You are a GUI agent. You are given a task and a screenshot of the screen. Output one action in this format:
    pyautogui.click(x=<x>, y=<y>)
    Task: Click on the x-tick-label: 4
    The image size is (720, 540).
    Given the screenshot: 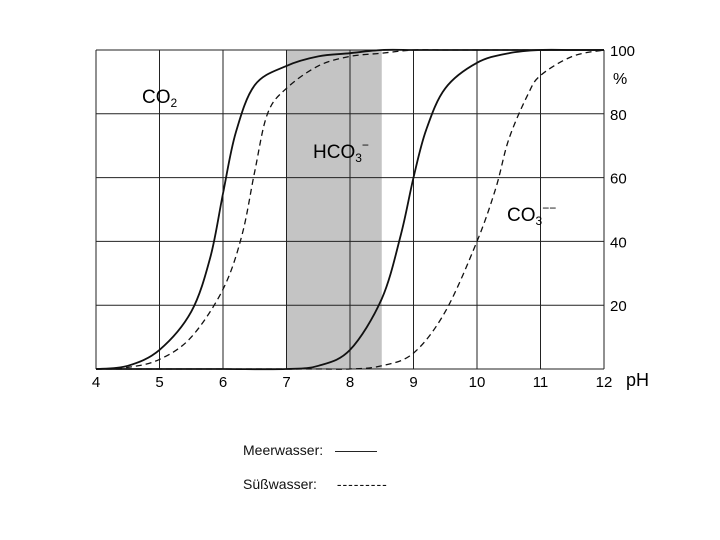 What is the action you would take?
    pyautogui.click(x=96, y=382)
    